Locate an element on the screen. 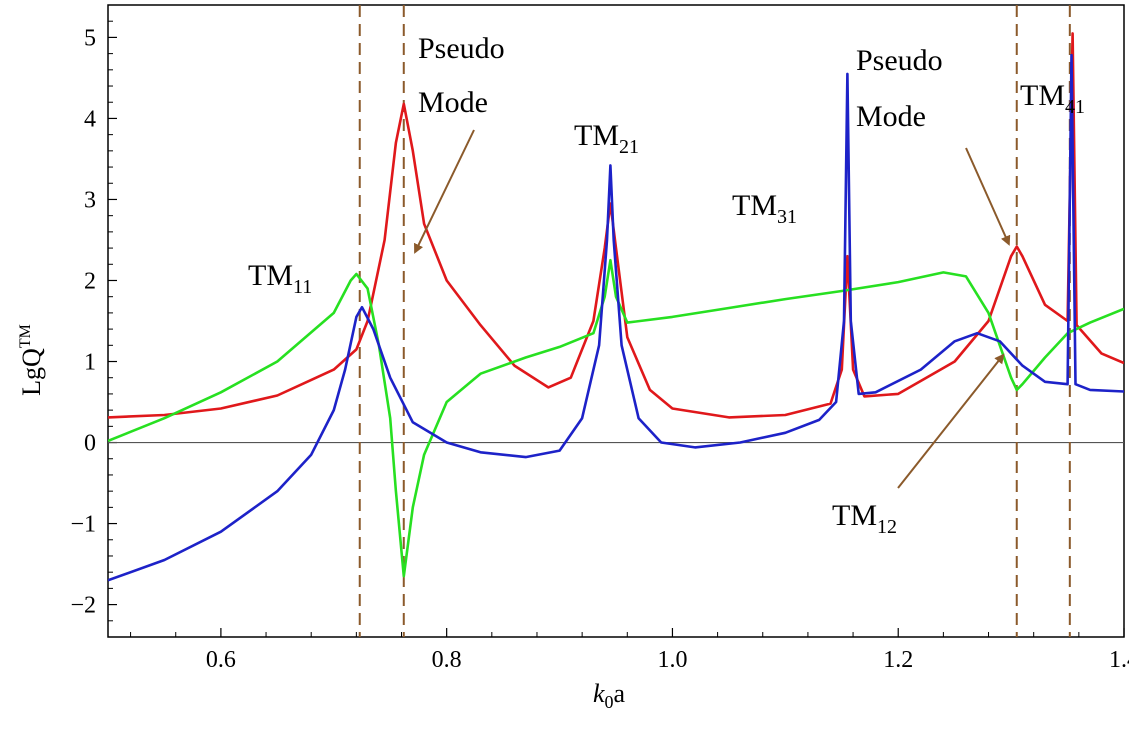  y-tick-label: −1 is located at coordinates (83, 525).